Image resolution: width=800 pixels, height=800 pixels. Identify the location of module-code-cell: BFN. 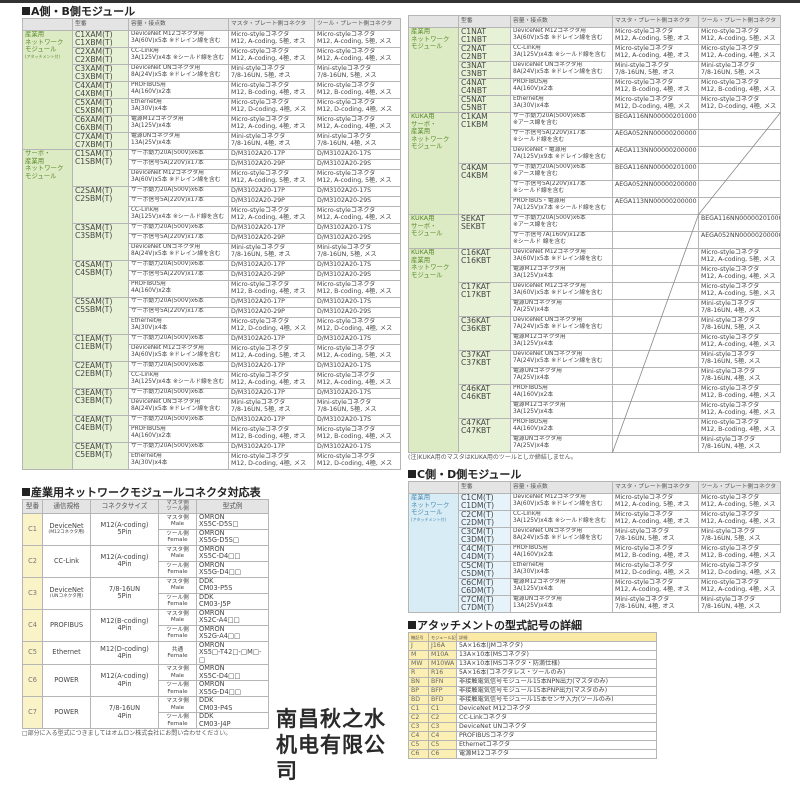
(442, 682).